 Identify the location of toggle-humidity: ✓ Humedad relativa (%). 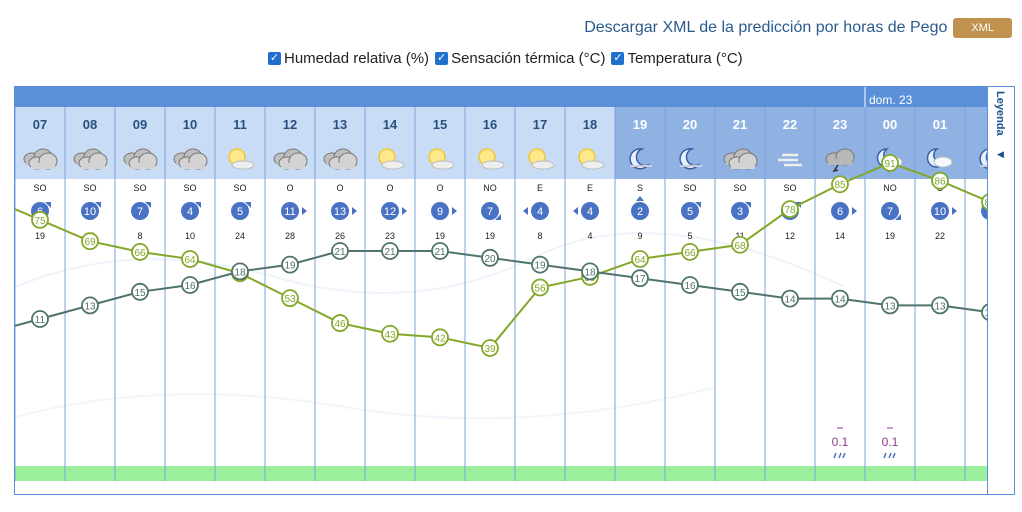
(348, 58).